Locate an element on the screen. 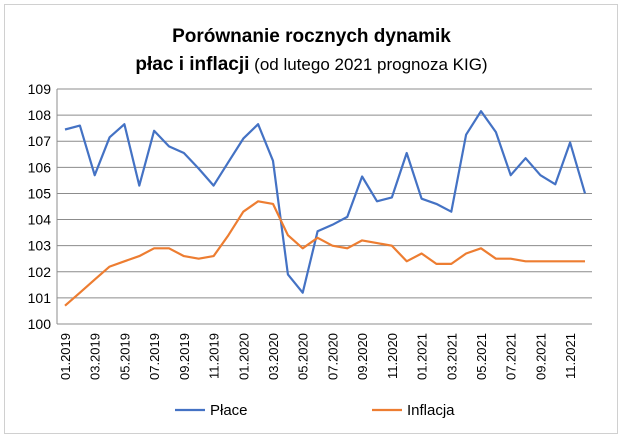  y-tick-label: 106 is located at coordinates (40, 167).